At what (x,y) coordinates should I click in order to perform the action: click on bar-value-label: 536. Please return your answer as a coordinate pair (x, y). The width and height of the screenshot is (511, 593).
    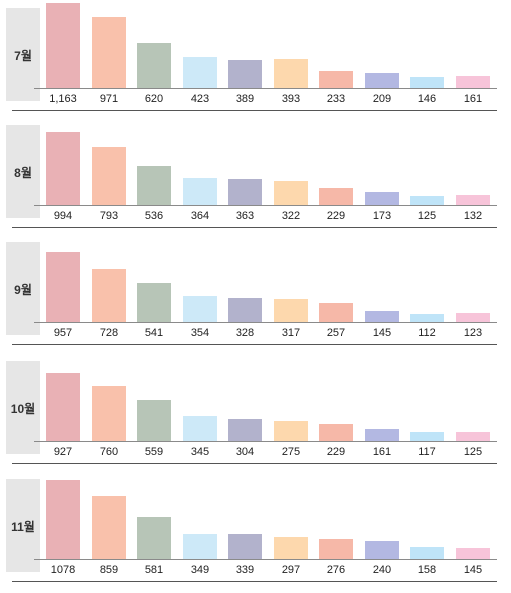
    Looking at the image, I should click on (154, 216).